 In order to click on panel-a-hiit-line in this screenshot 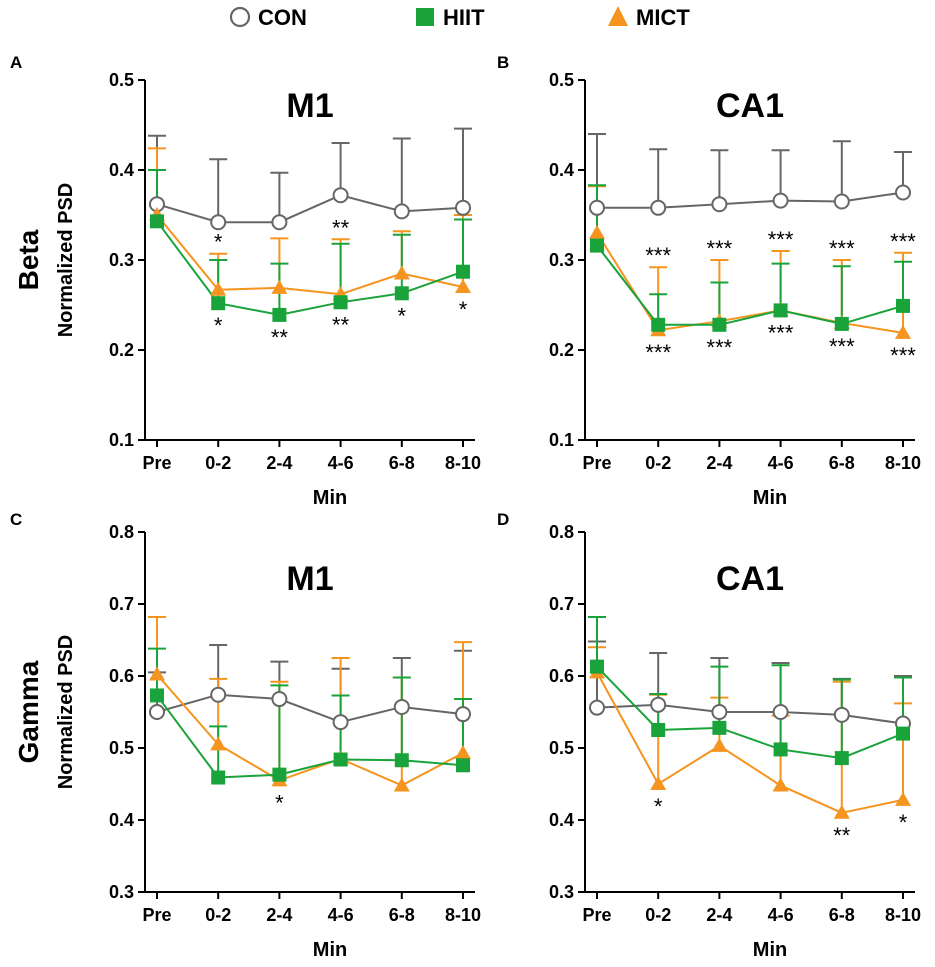, I will do `click(310, 268)`.